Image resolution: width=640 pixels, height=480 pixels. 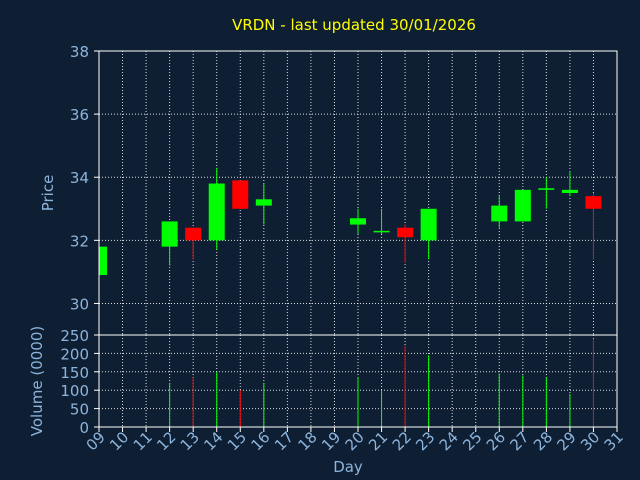 What do you see at coordinates (590, 441) in the screenshot?
I see `x-tick-label: 30` at bounding box center [590, 441].